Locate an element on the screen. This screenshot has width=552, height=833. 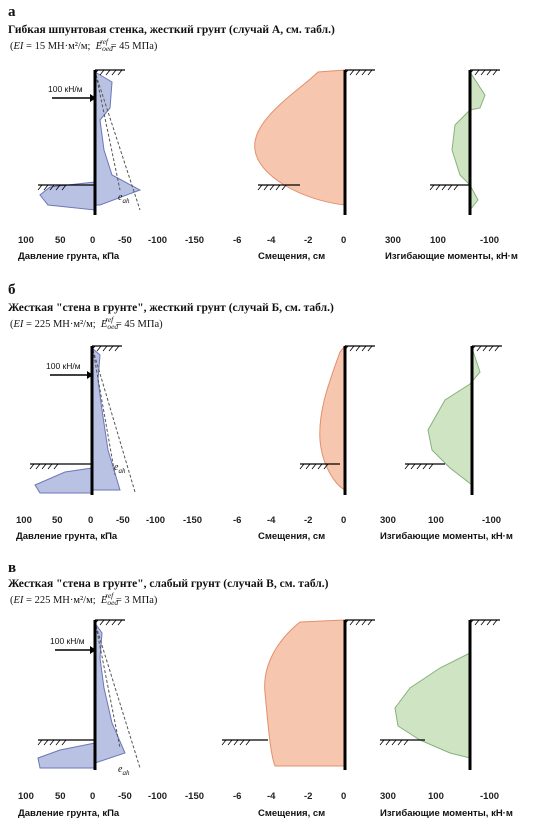
ei-value: 225 МН·м²/м is located at coordinates (63, 600).